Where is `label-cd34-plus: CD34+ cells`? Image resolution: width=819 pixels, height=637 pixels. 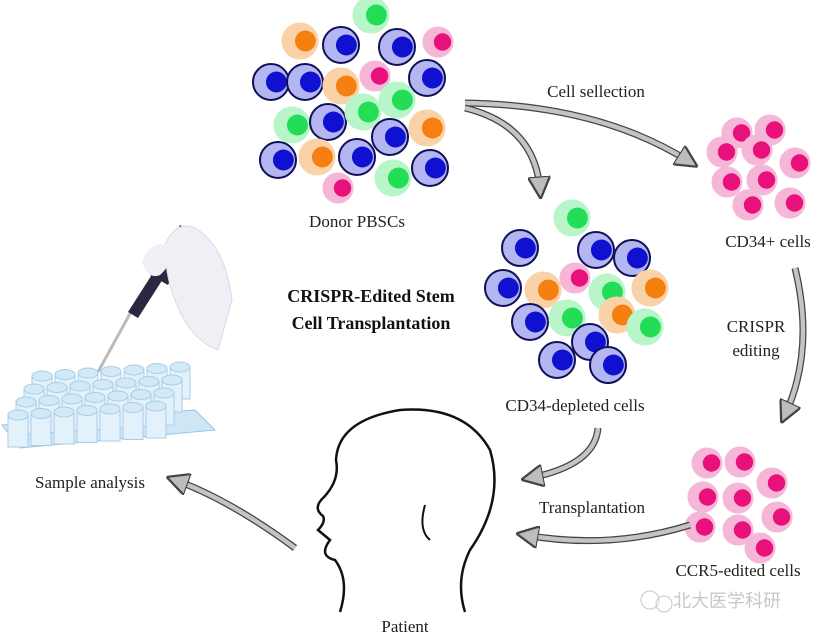 label-cd34-plus: CD34+ cells is located at coordinates (768, 241).